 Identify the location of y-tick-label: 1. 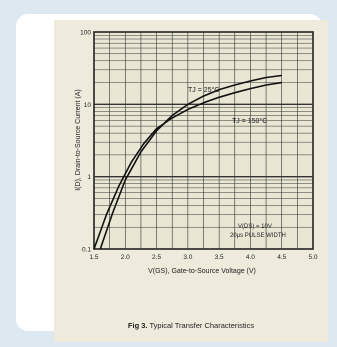
(89, 177).